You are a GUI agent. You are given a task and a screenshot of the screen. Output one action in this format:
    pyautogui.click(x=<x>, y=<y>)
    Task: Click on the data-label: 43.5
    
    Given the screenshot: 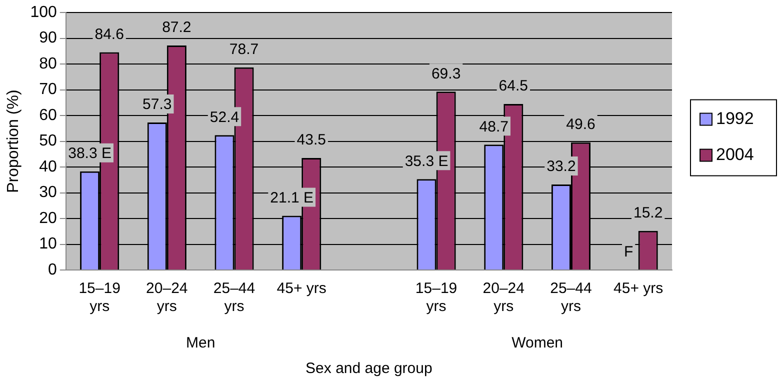 What is the action you would take?
    pyautogui.click(x=311, y=140)
    